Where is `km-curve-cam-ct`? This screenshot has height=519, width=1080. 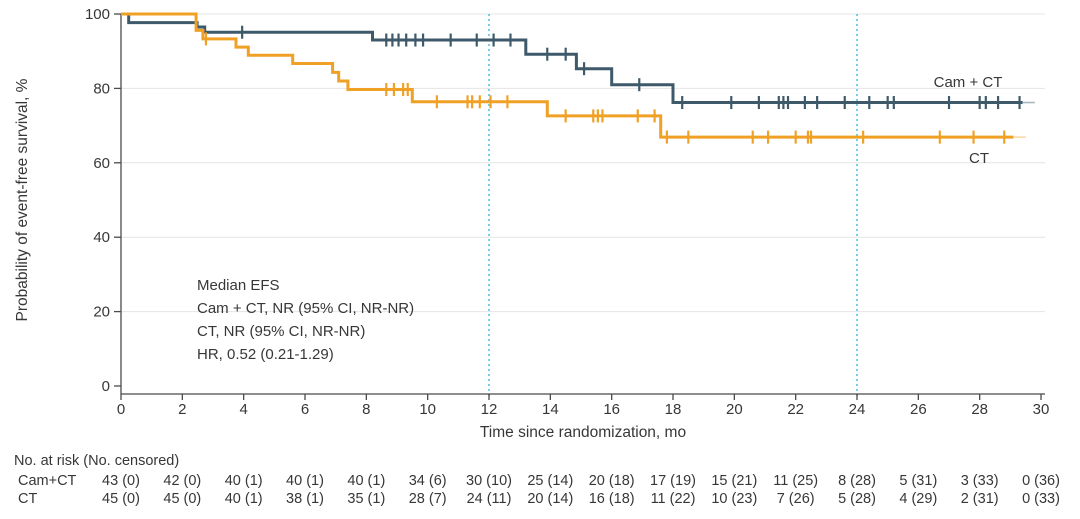 km-curve-cam-ct is located at coordinates (572, 58).